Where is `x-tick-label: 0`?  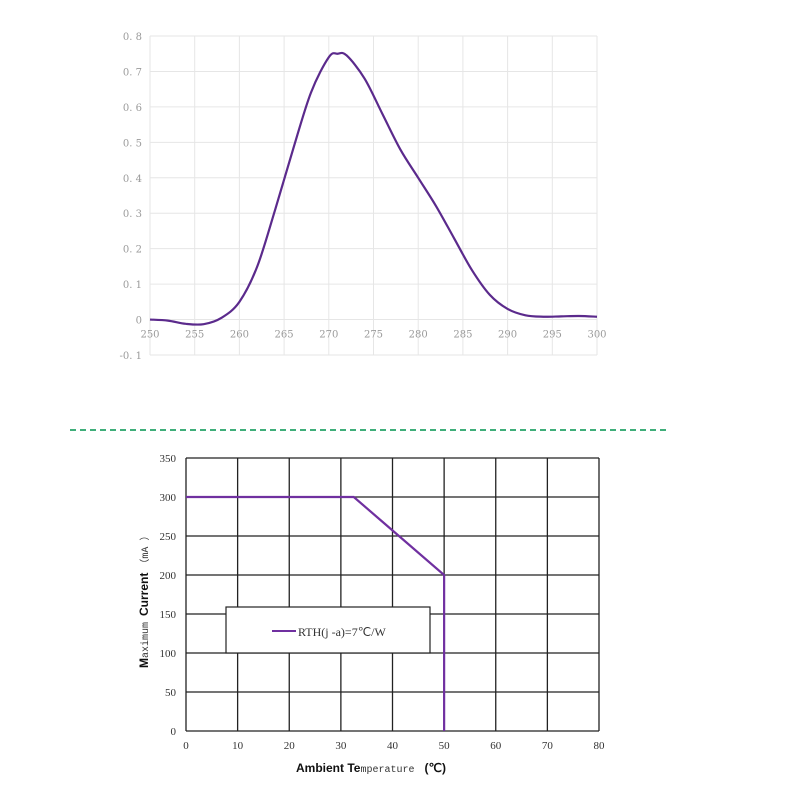
x-tick-label: 0 is located at coordinates (186, 746).